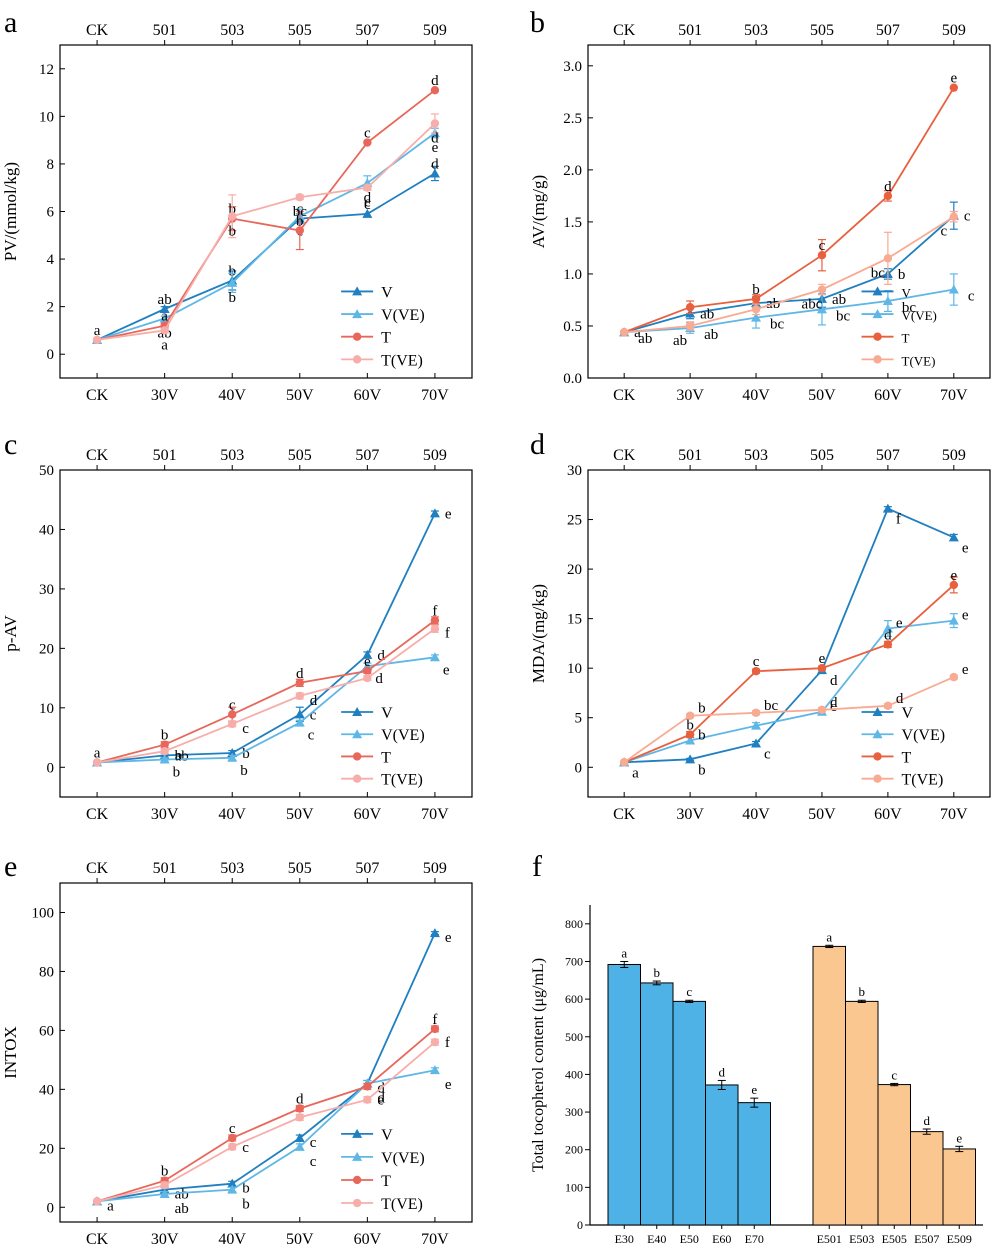  Describe the element at coordinates (232, 814) in the screenshot. I see `x-tick-label: 40V` at that location.